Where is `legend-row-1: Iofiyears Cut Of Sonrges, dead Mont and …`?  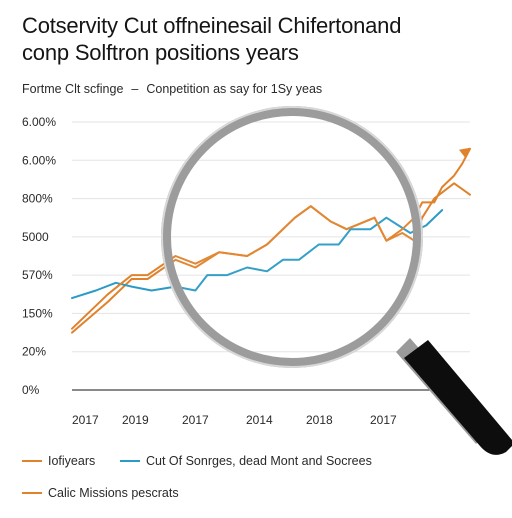
legend-row-1: Iofiyears Cut Of Sonrges, dead Mont and … is located at coordinates (257, 464).